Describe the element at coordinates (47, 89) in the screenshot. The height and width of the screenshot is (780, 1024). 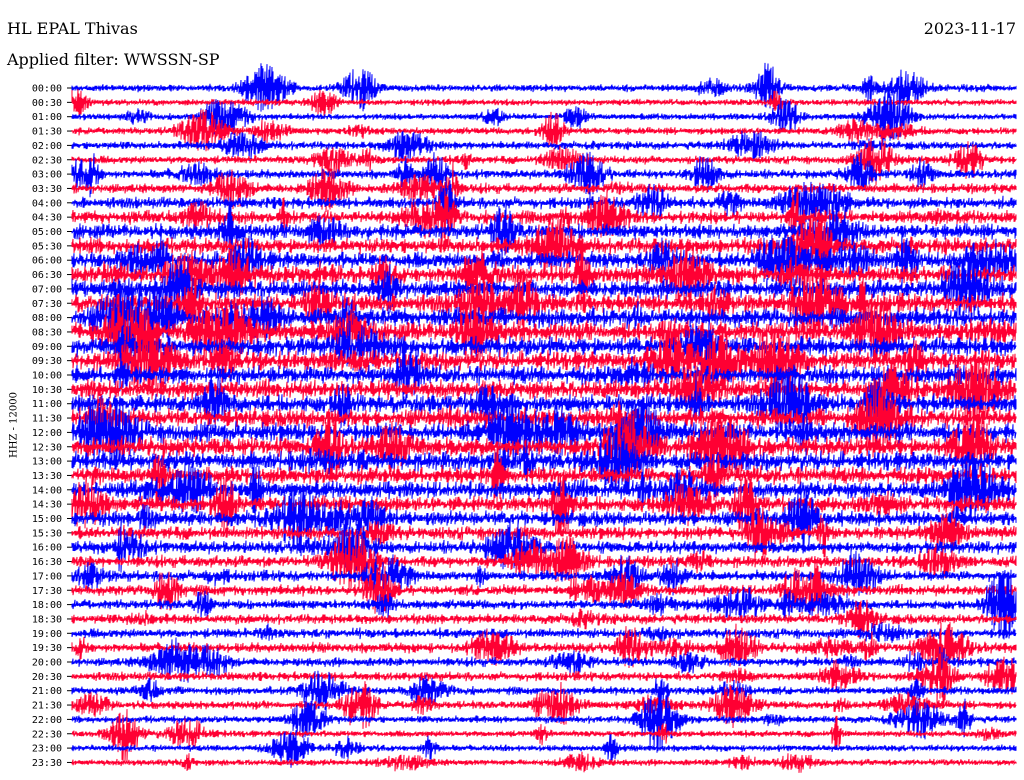
I see `hour-tick-label: 00:00` at that location.